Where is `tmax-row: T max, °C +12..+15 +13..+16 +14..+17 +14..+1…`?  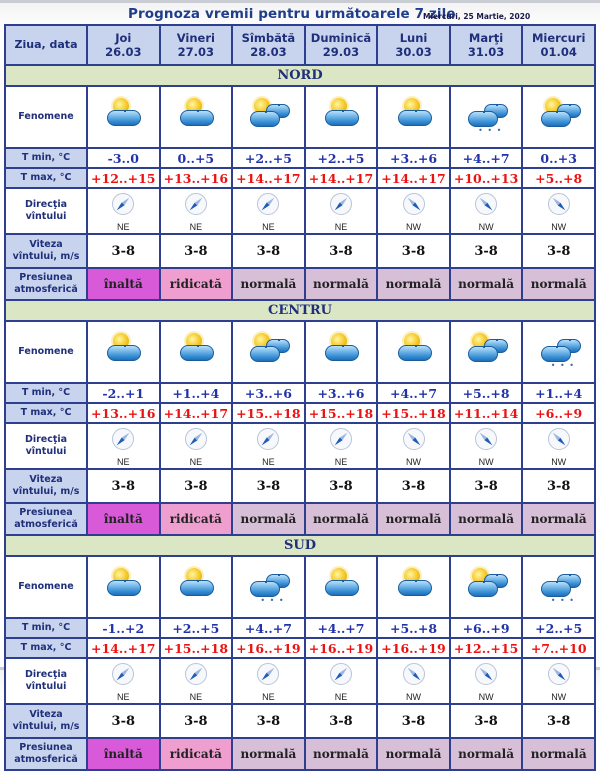
tmax-row: T max, °C +12..+15 +13..+16 +14..+17 +14..+1… is located at coordinates (300, 178).